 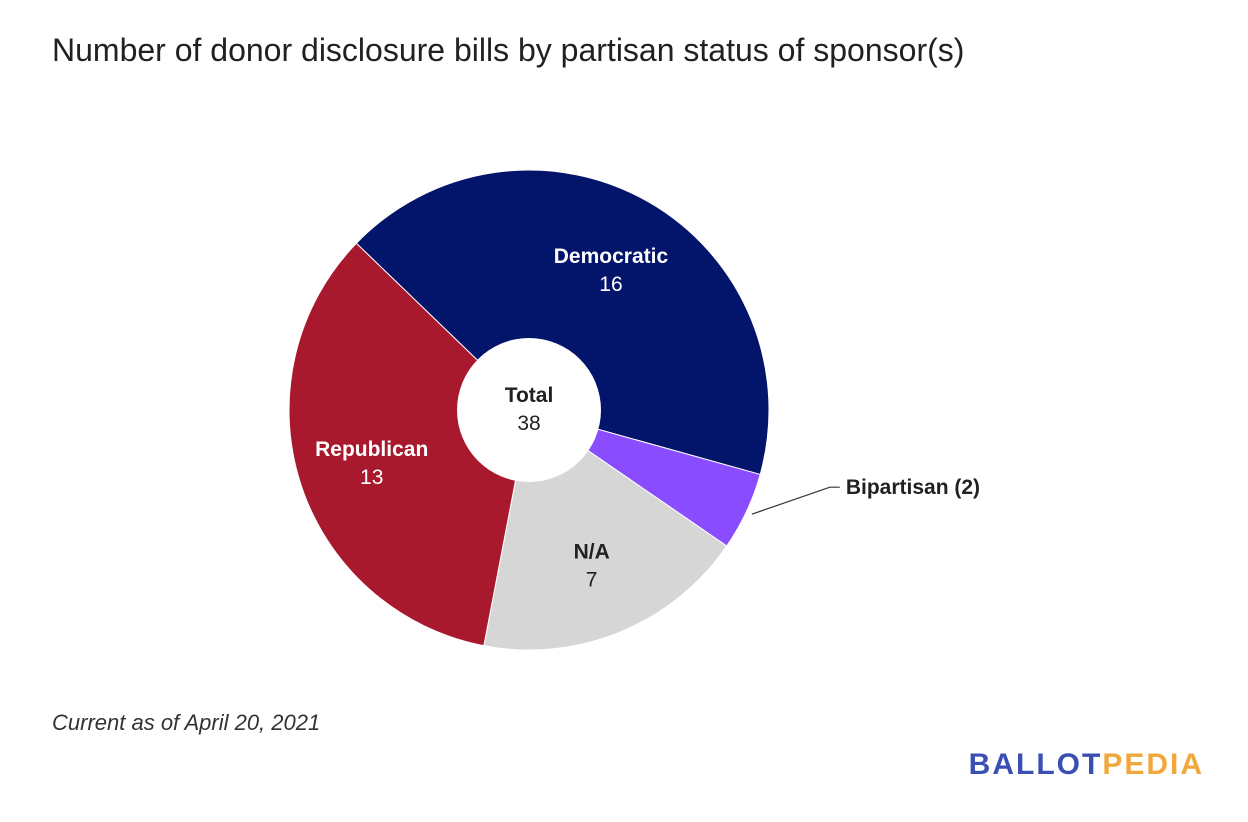 I want to click on donut-hole, so click(x=529, y=410).